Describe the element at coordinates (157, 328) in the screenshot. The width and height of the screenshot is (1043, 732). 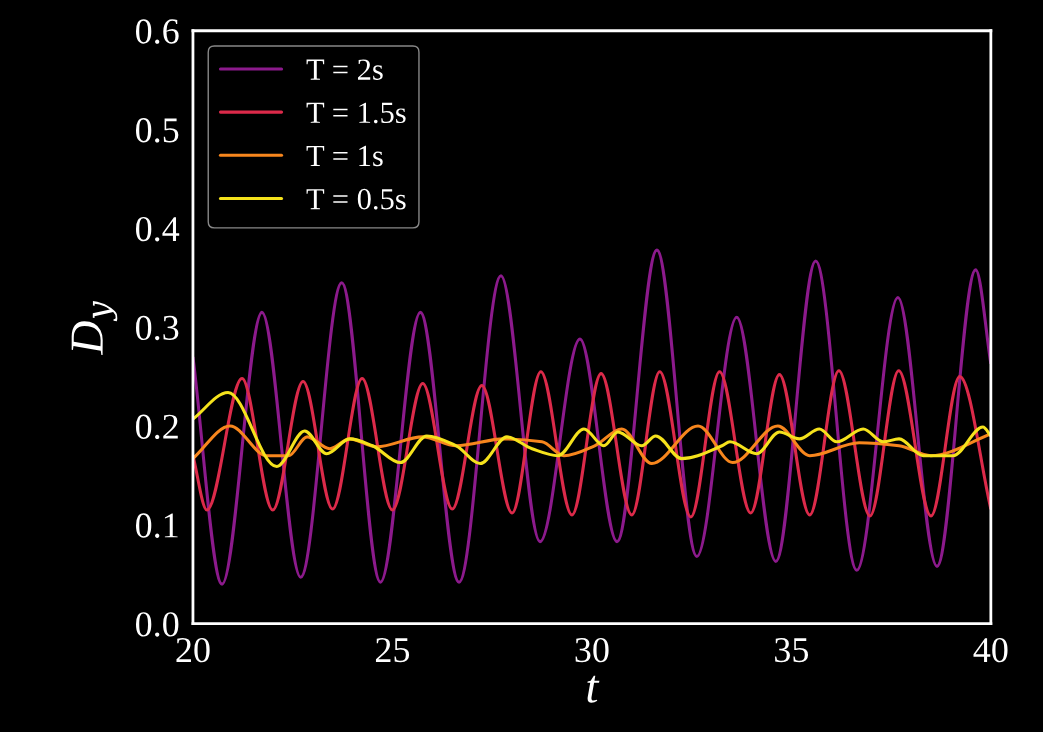
I see `y-tick-label: 0.3` at that location.